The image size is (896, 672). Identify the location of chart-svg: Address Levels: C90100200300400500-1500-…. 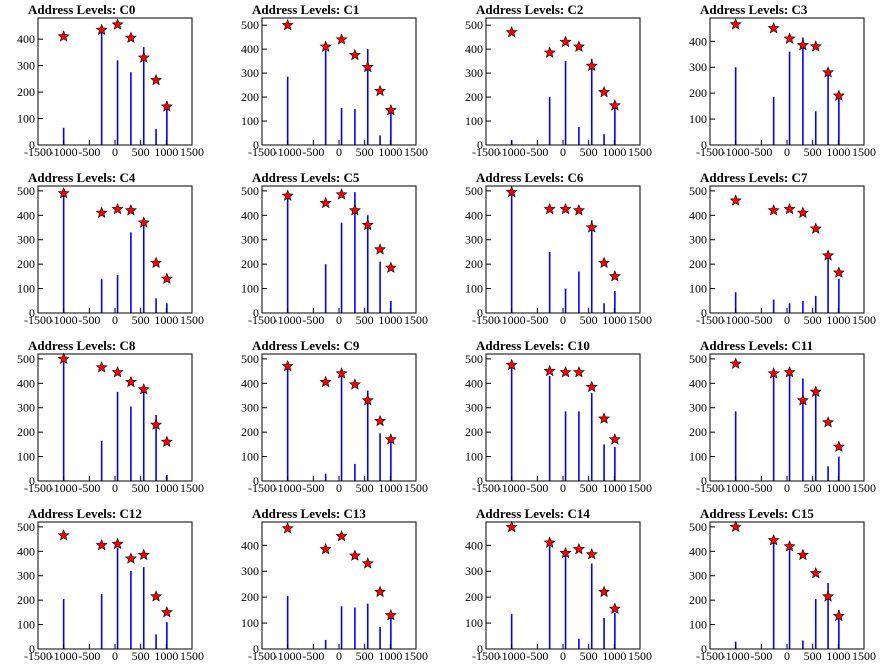
(334, 416).